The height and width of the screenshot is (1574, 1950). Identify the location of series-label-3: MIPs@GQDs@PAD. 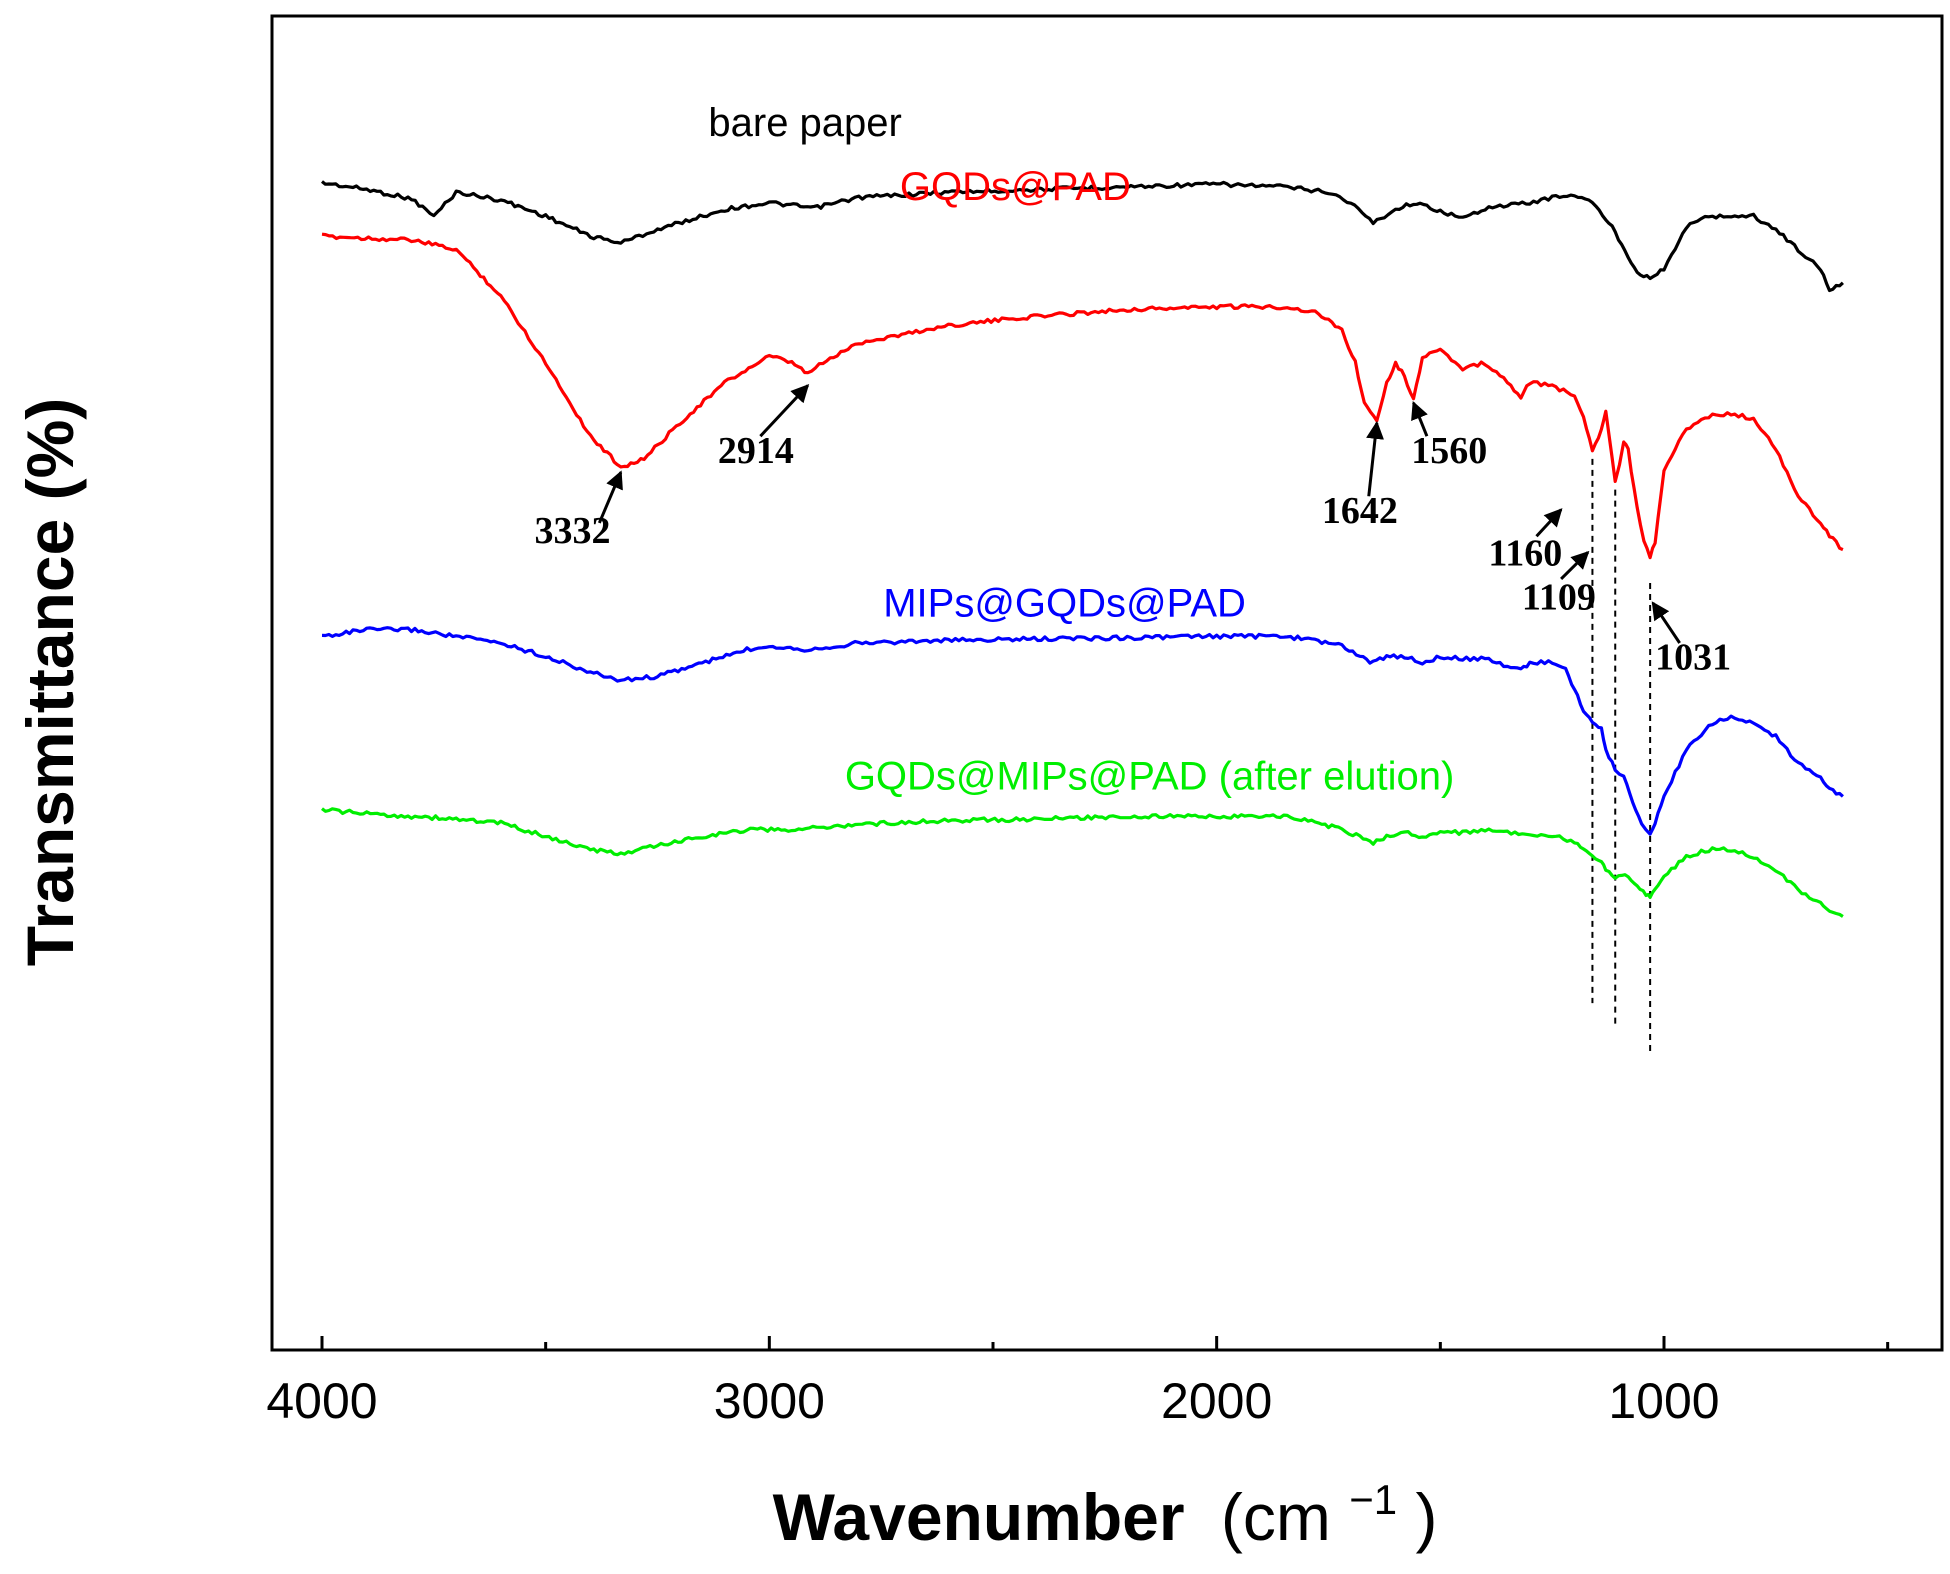
(1064, 603).